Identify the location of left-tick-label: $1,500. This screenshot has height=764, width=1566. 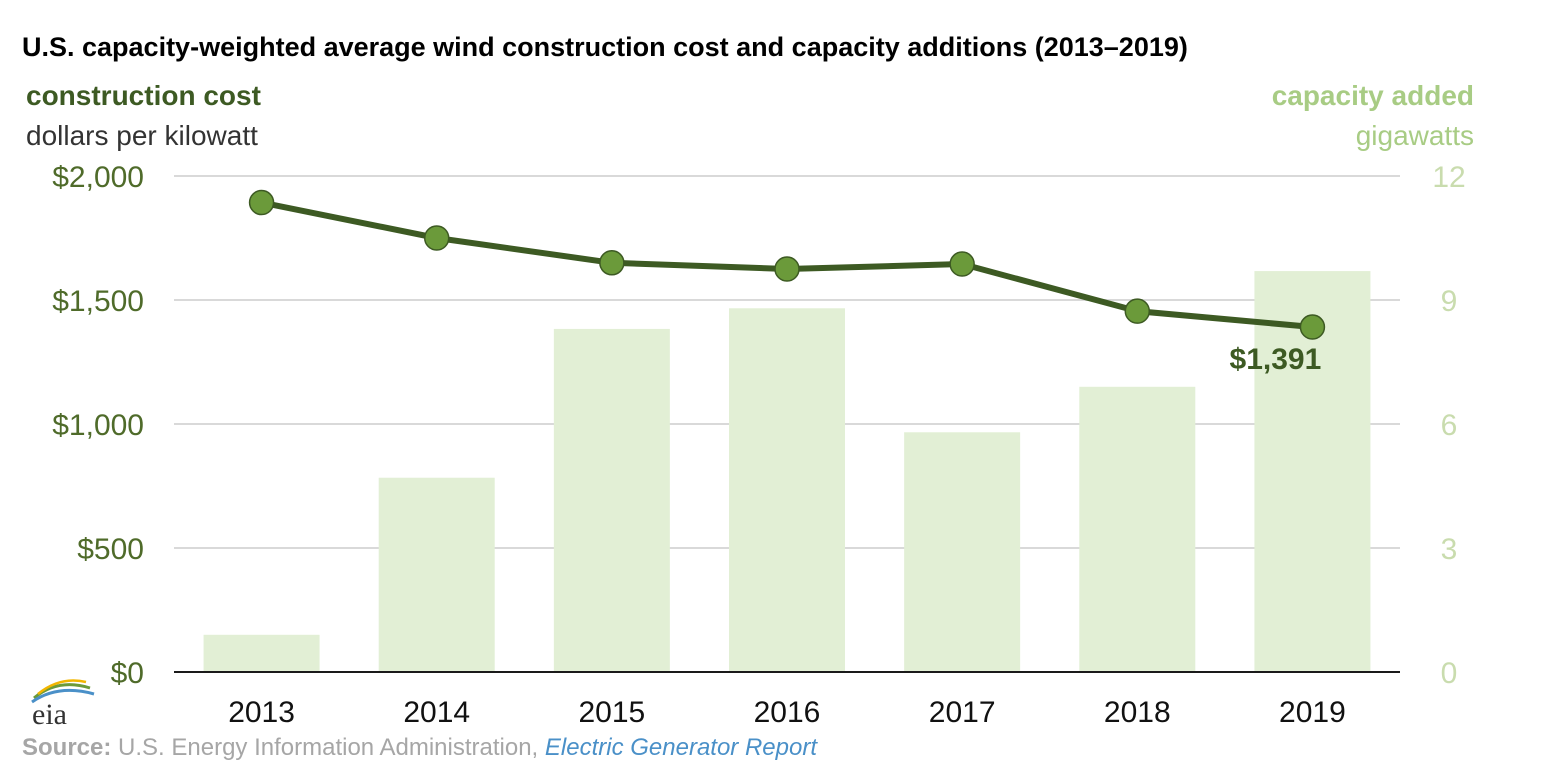
(98, 301).